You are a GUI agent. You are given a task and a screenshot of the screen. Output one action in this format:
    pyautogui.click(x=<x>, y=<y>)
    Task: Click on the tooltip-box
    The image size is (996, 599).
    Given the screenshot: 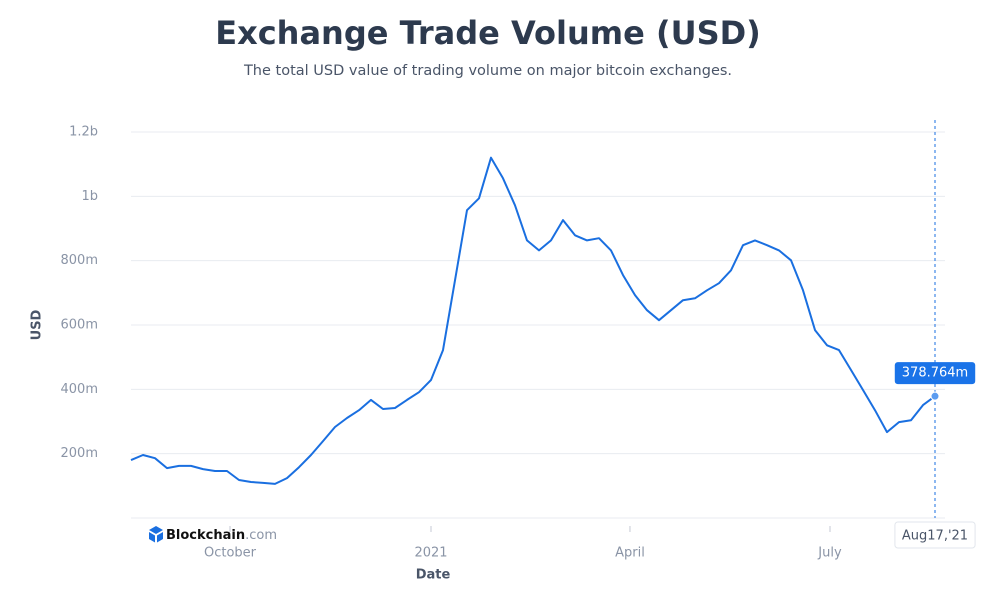 What is the action you would take?
    pyautogui.click(x=935, y=373)
    